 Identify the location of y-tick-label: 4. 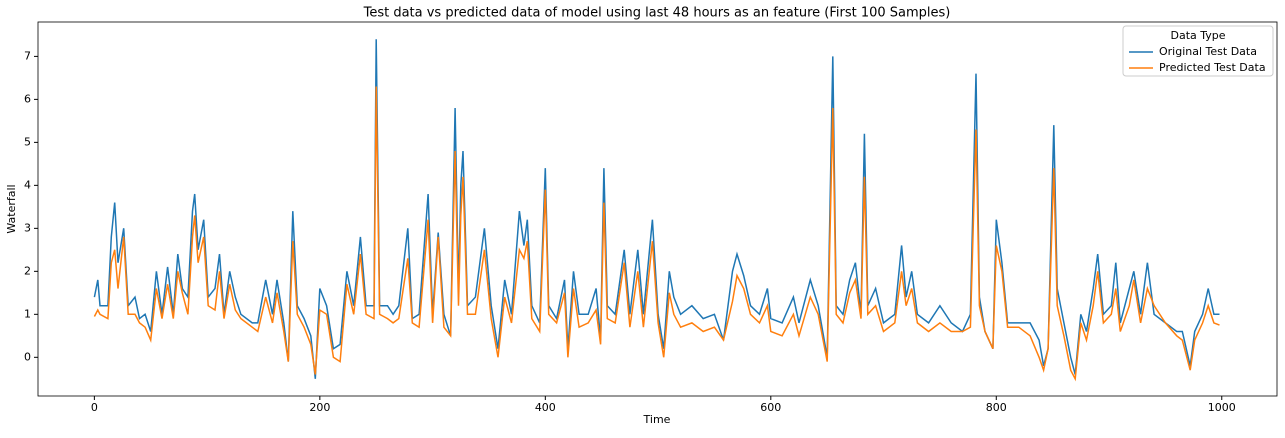
(27, 184).